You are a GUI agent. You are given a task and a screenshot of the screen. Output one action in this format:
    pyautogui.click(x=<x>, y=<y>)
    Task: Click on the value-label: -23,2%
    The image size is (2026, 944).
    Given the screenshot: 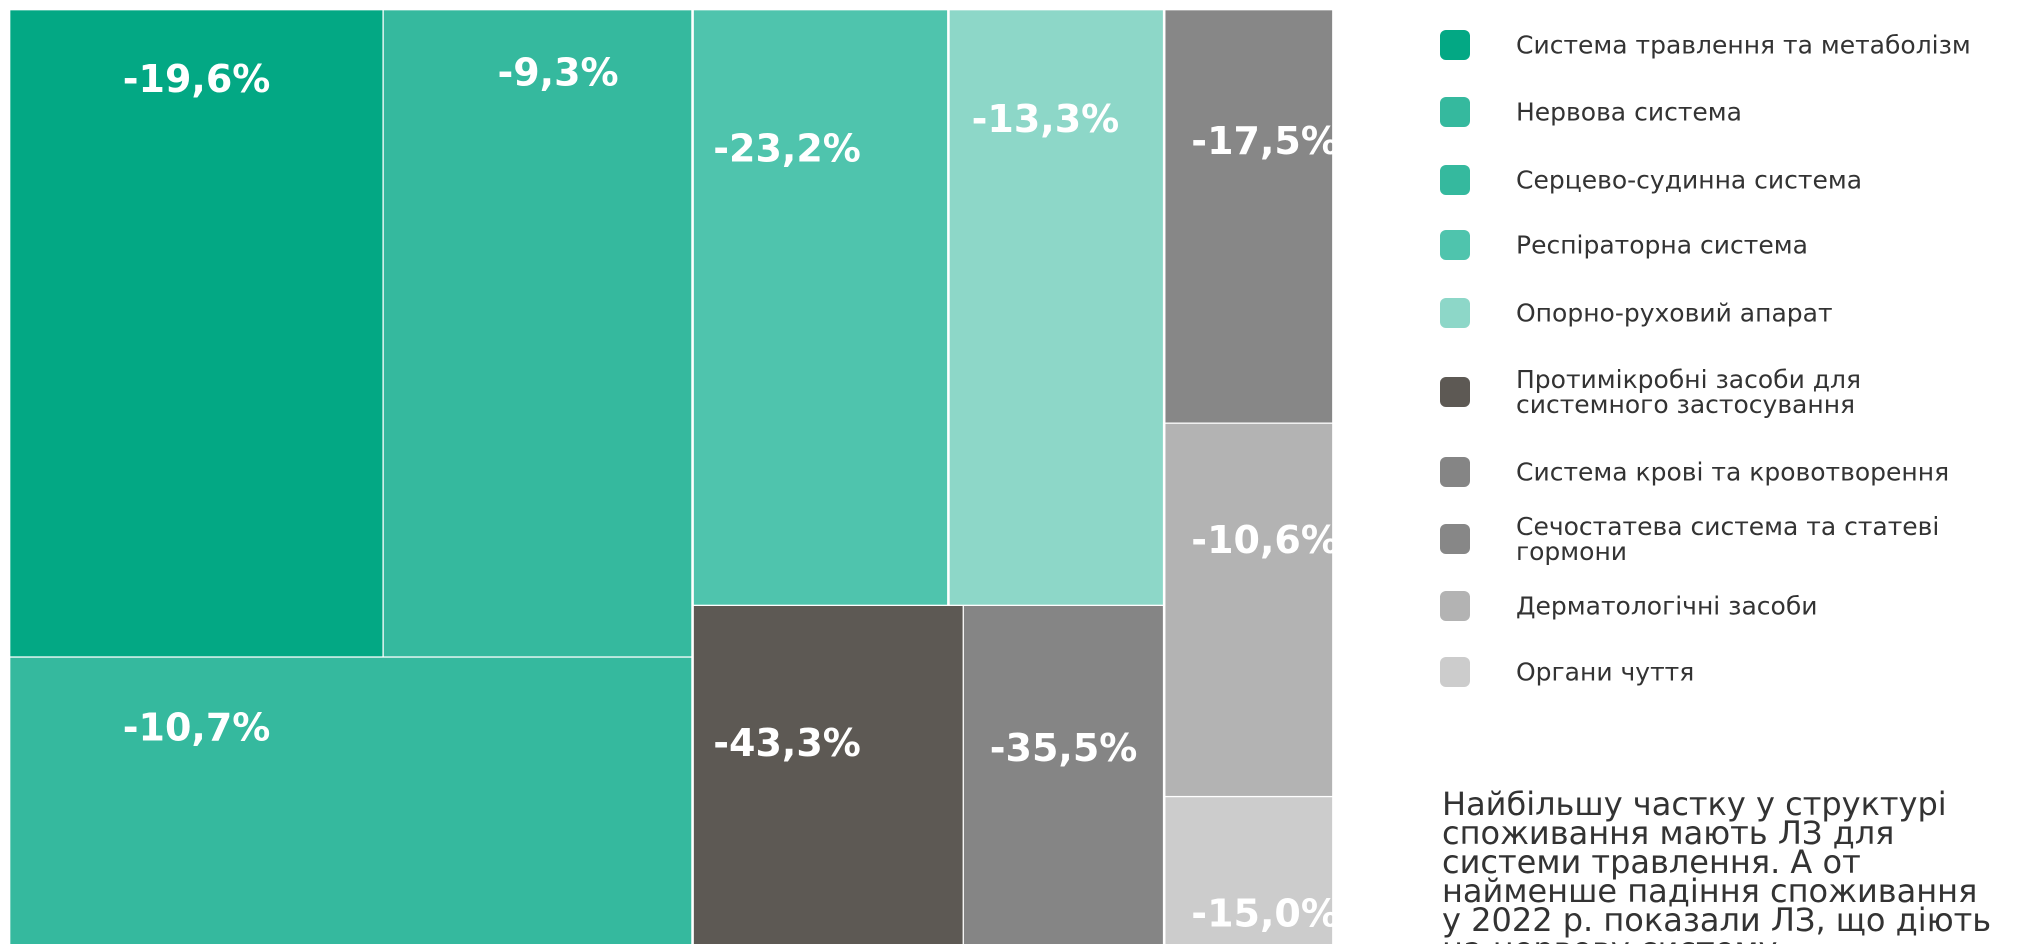 What is the action you would take?
    pyautogui.click(x=787, y=149)
    